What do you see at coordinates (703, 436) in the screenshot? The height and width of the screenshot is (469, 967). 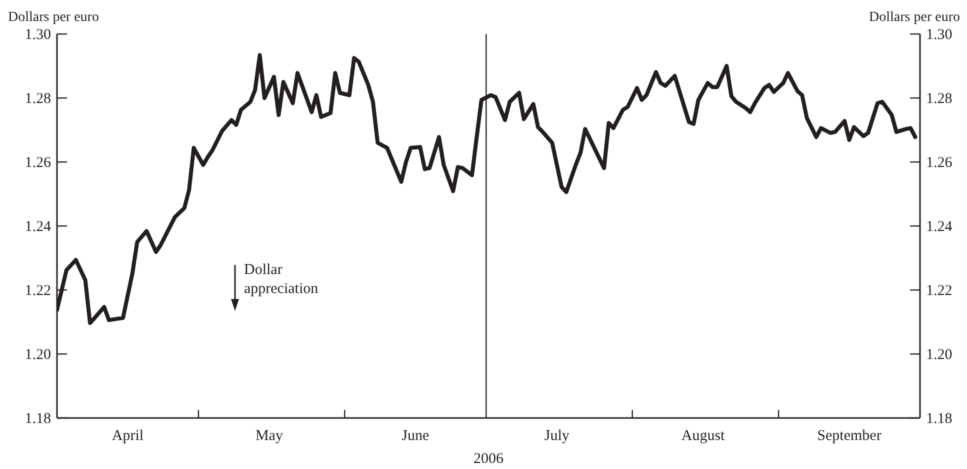 I see `x-tick-label: August` at bounding box center [703, 436].